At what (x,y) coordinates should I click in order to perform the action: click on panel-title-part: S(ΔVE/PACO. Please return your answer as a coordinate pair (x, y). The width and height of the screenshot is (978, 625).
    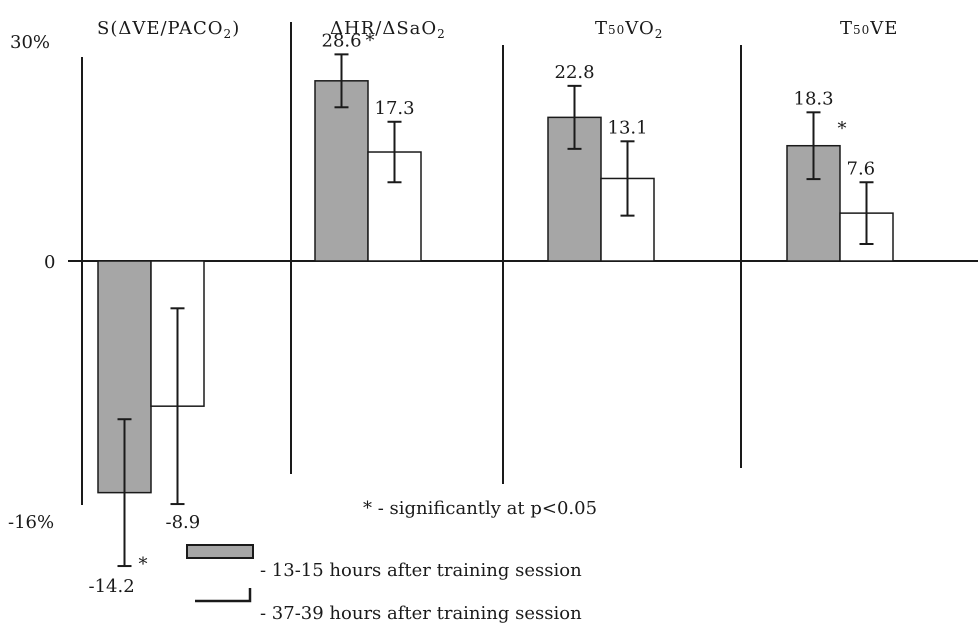
    Looking at the image, I should click on (160, 28).